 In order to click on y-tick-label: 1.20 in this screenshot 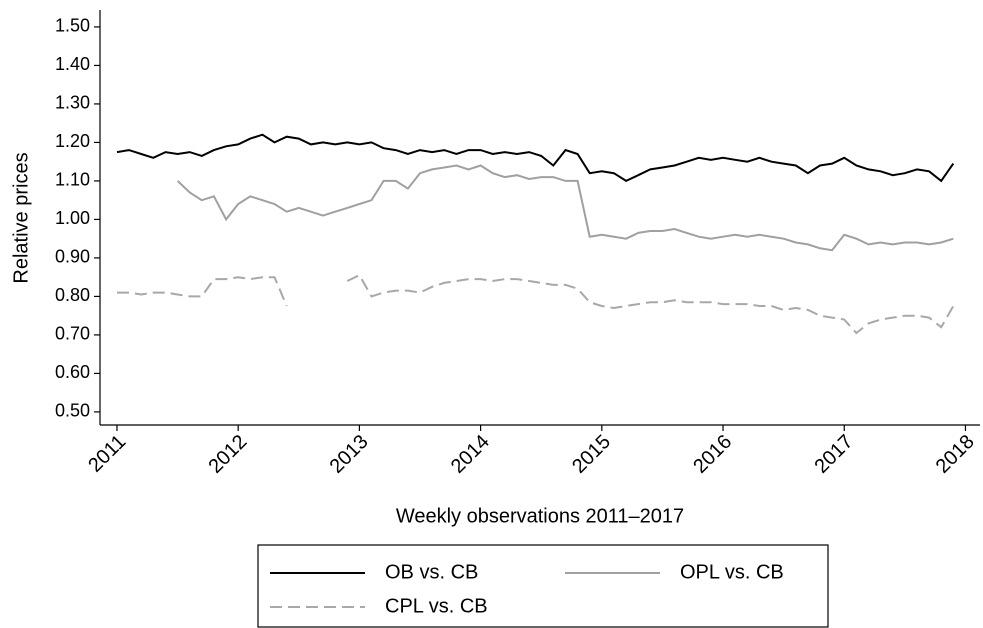, I will do `click(72, 141)`.